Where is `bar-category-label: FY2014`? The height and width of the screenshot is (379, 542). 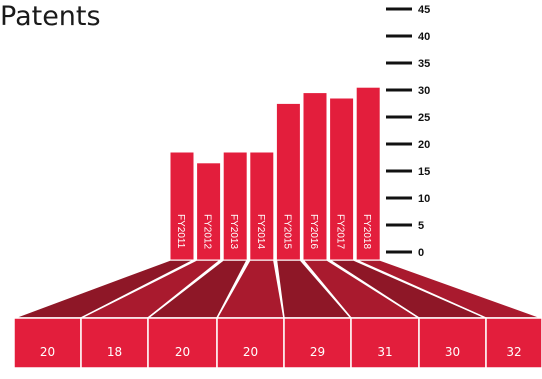
bar-category-label: FY2014 is located at coordinates (260, 231).